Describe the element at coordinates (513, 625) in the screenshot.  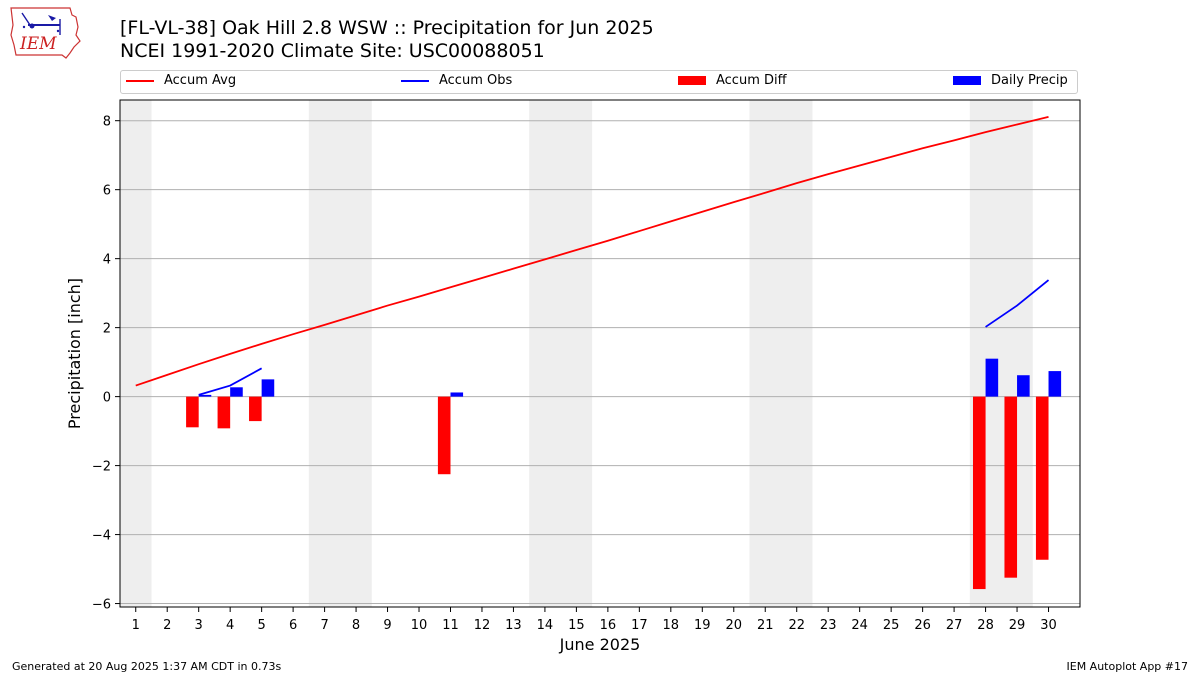
I see `x-tick-label: 13` at that location.